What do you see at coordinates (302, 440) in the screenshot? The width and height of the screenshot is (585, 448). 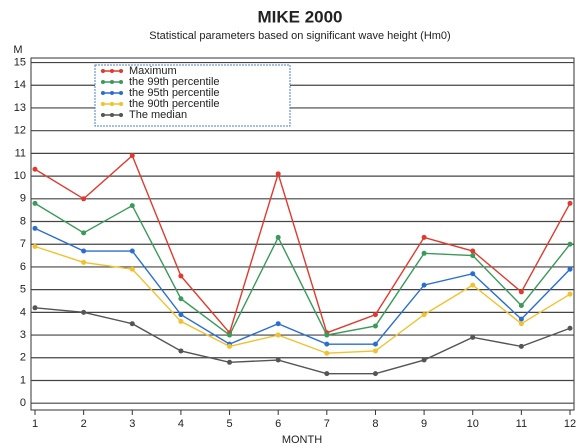 I see `x-axis-label: MONTH` at bounding box center [302, 440].